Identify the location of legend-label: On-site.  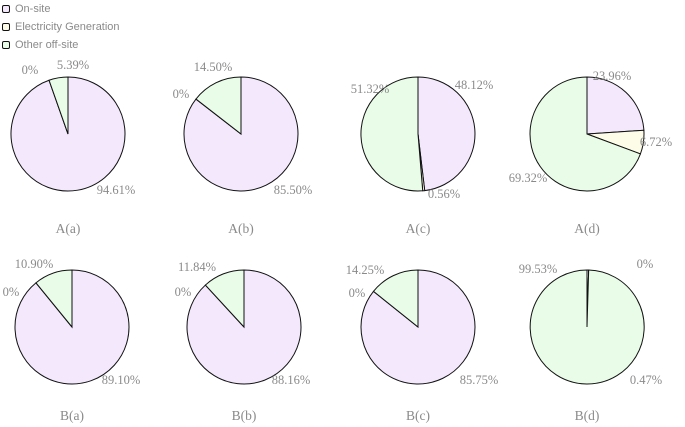
(33, 9).